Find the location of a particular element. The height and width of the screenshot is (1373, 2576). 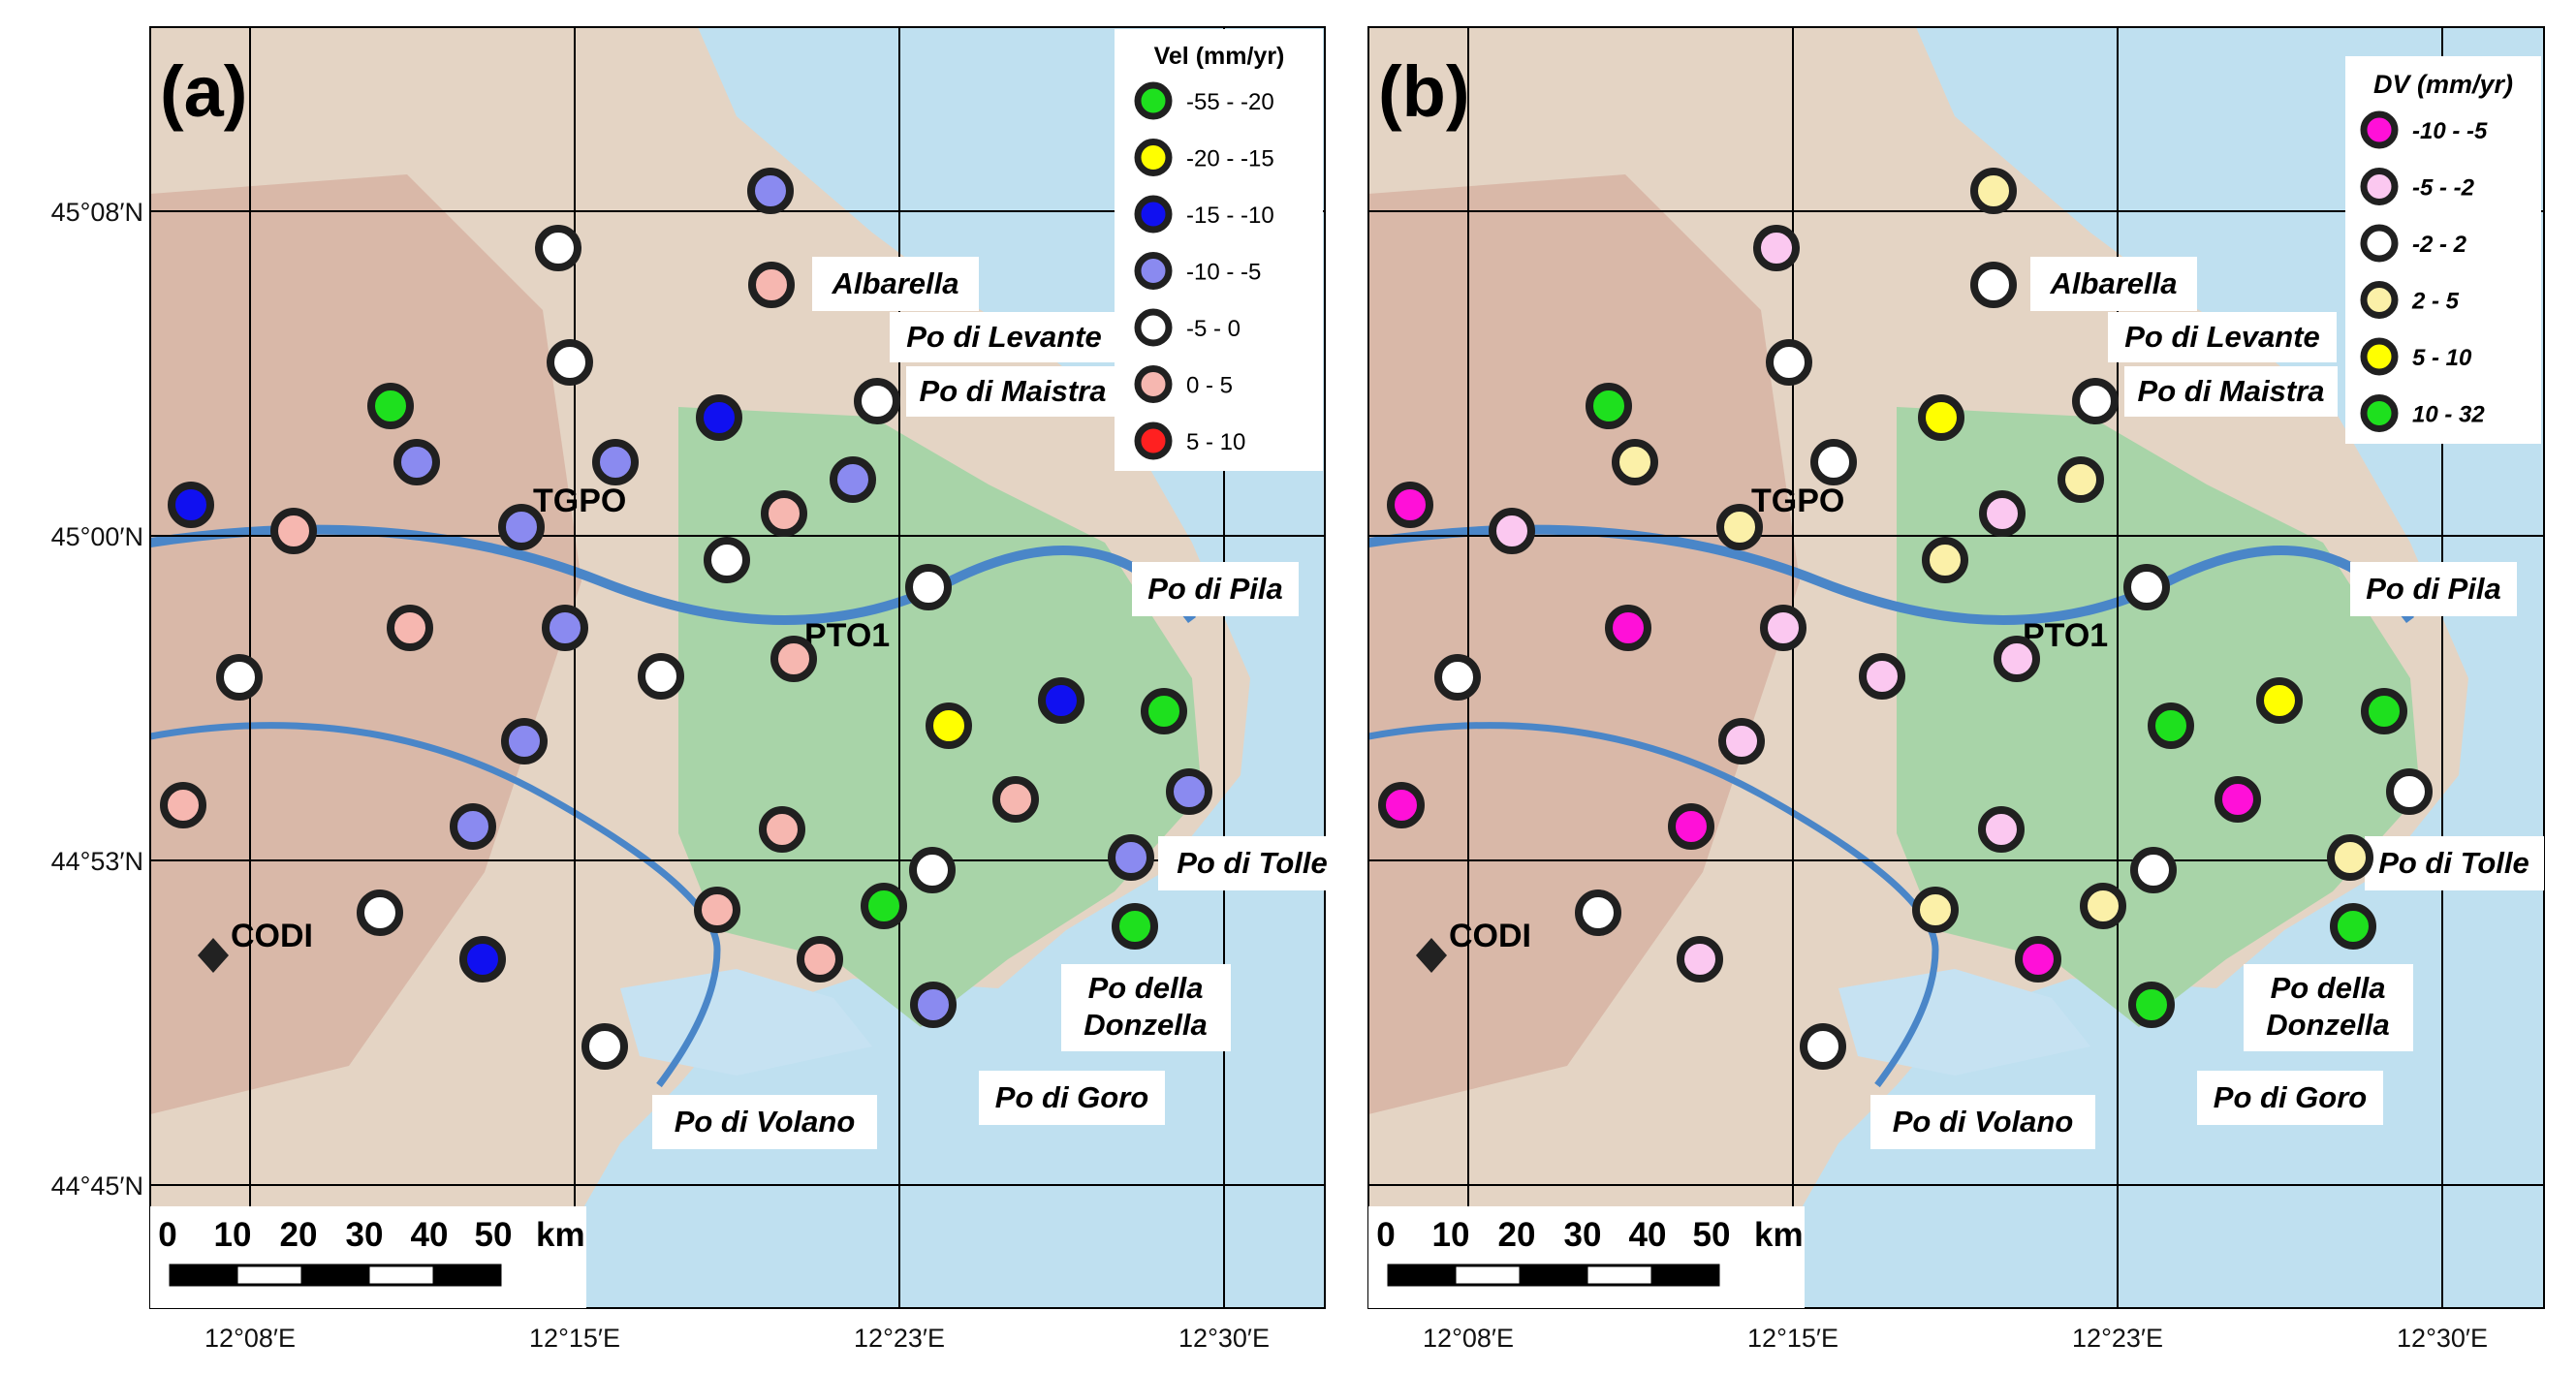

scale-bar-b: 0 10 20 30 40 50 km is located at coordinates (1586, 1257).